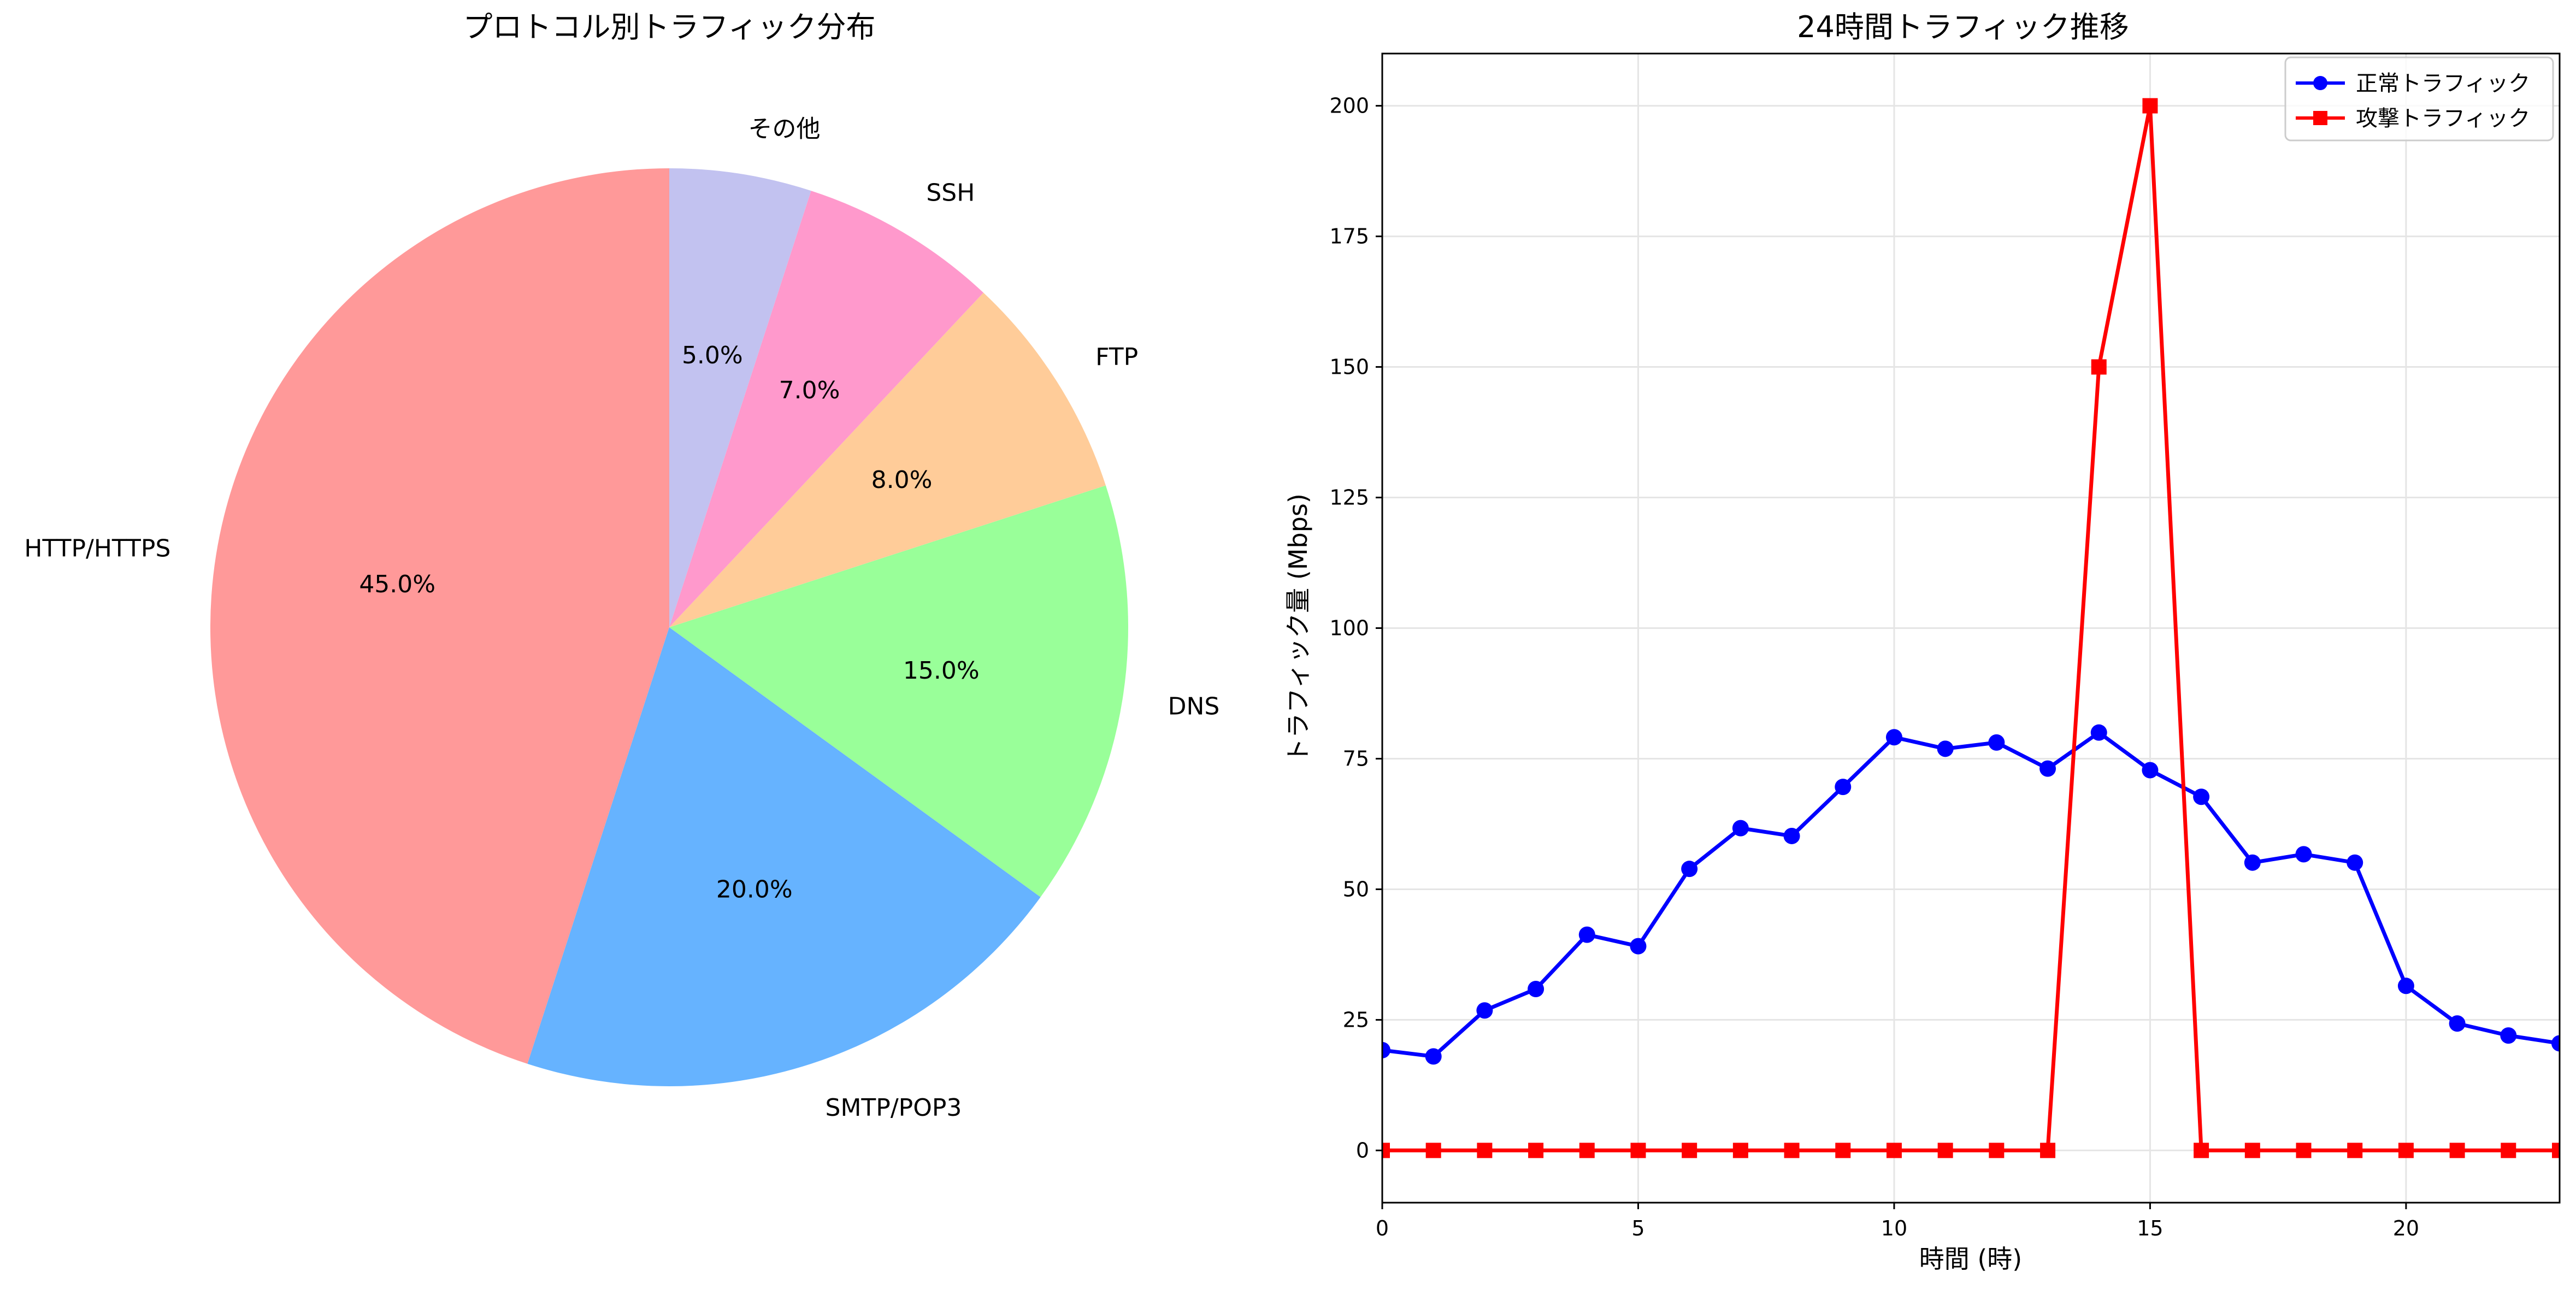  What do you see at coordinates (1349, 237) in the screenshot?
I see `y-tick-label: 175` at bounding box center [1349, 237].